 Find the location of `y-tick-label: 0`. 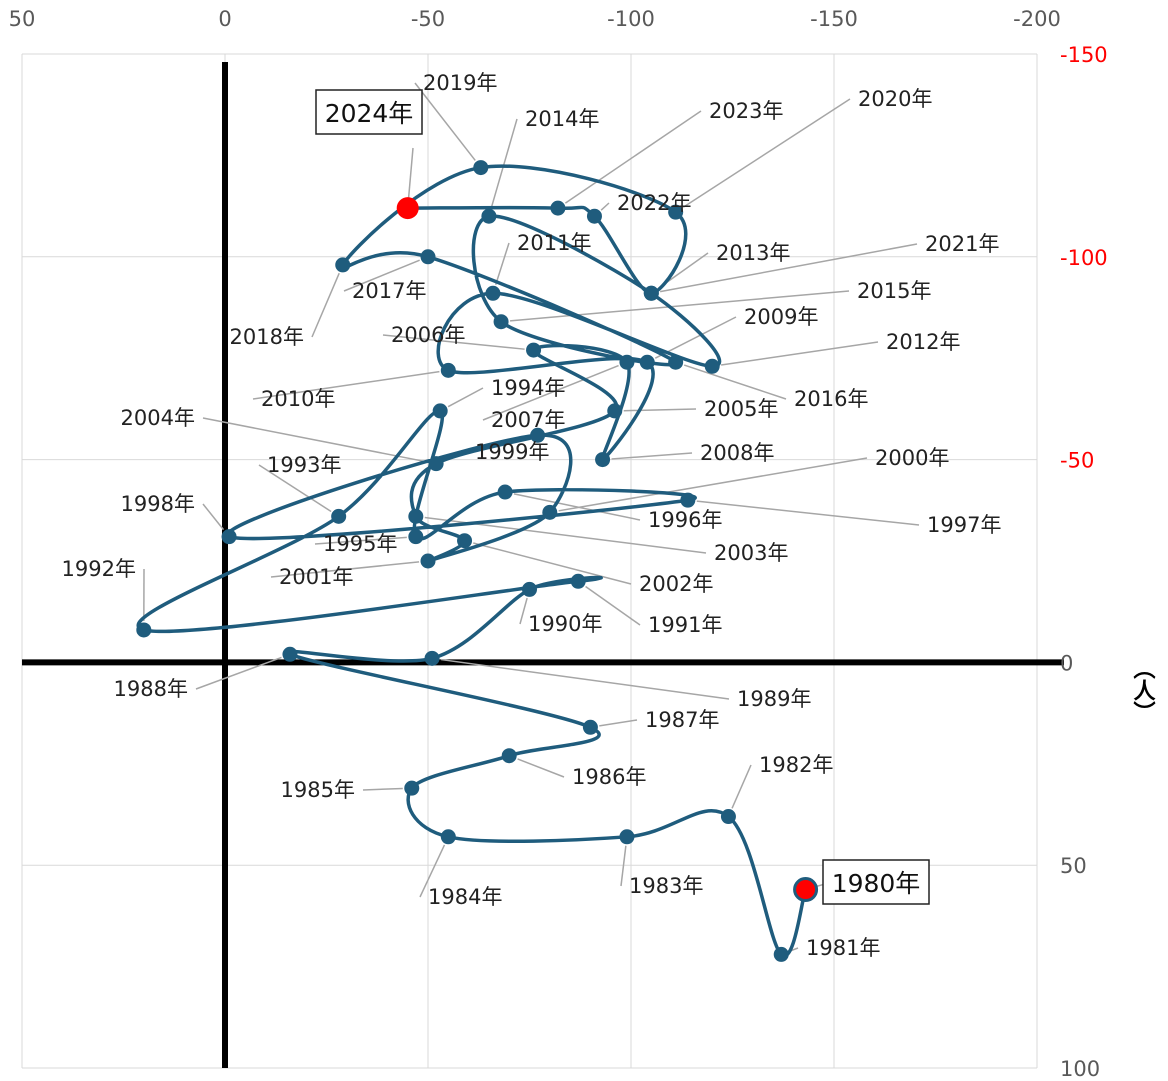

y-tick-label: 0 is located at coordinates (1066, 663).